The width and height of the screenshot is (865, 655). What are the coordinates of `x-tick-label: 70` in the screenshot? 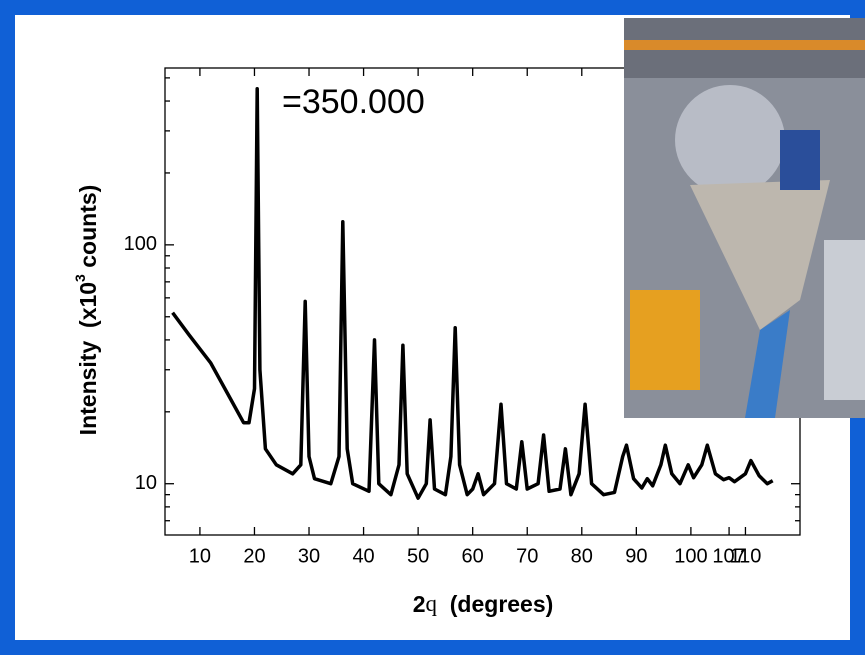 It's located at (527, 556).